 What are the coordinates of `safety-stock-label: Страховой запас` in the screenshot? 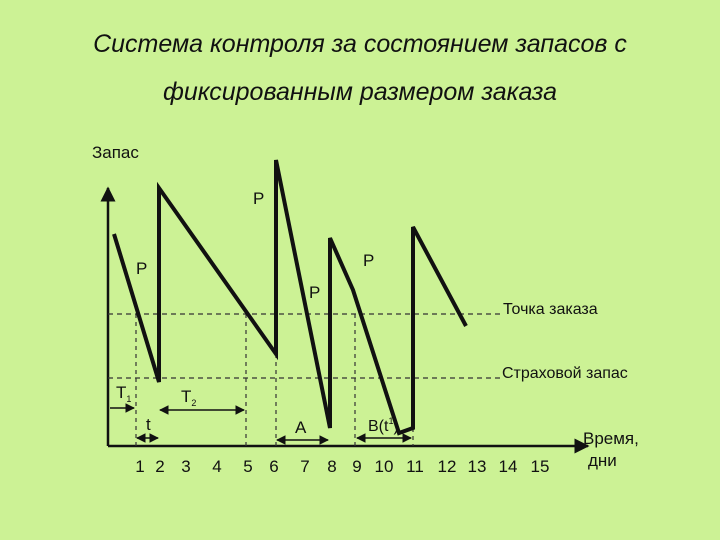 It's located at (565, 373).